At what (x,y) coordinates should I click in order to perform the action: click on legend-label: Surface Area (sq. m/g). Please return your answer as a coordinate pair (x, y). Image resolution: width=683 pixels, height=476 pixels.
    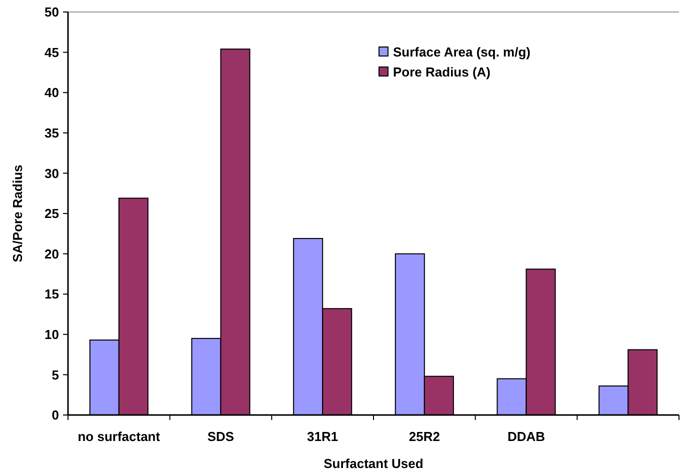
    Looking at the image, I should click on (462, 52).